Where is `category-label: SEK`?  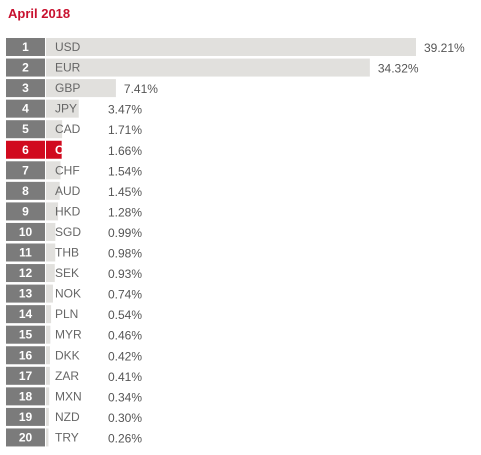 category-label: SEK is located at coordinates (67, 273).